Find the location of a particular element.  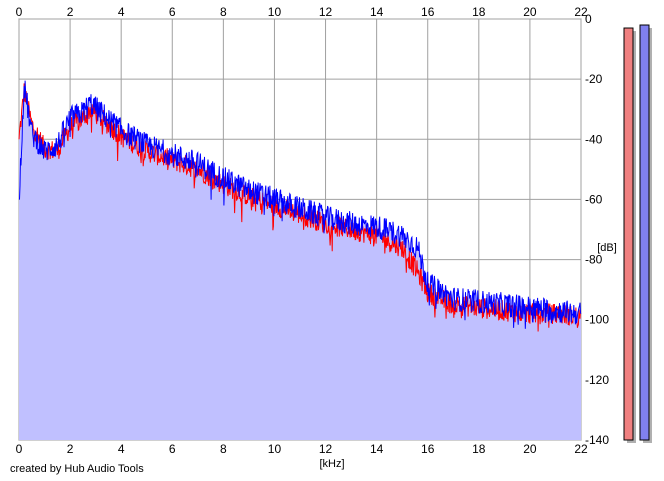

x-tick-label-top: 14 is located at coordinates (377, 12).